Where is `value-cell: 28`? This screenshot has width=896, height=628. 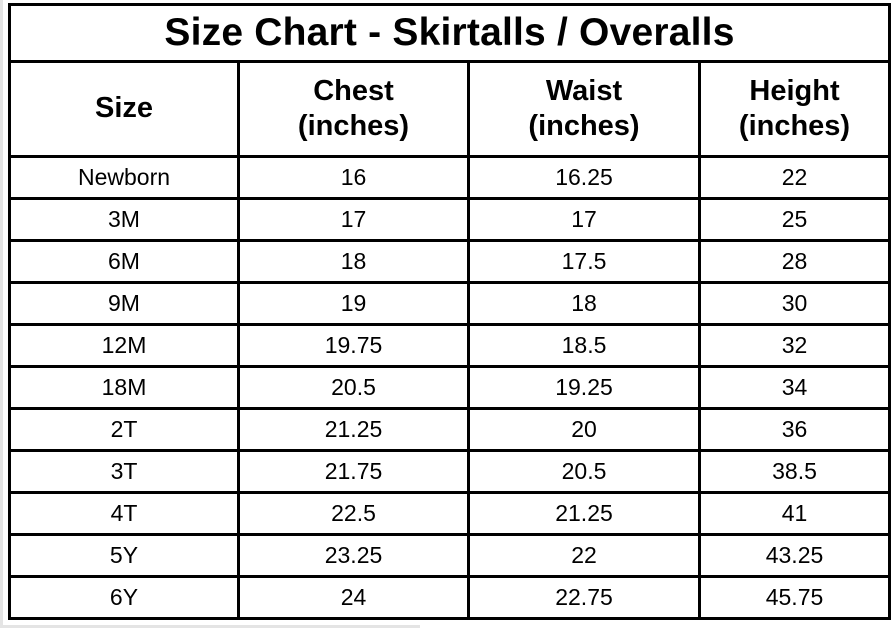 value-cell: 28 is located at coordinates (794, 261).